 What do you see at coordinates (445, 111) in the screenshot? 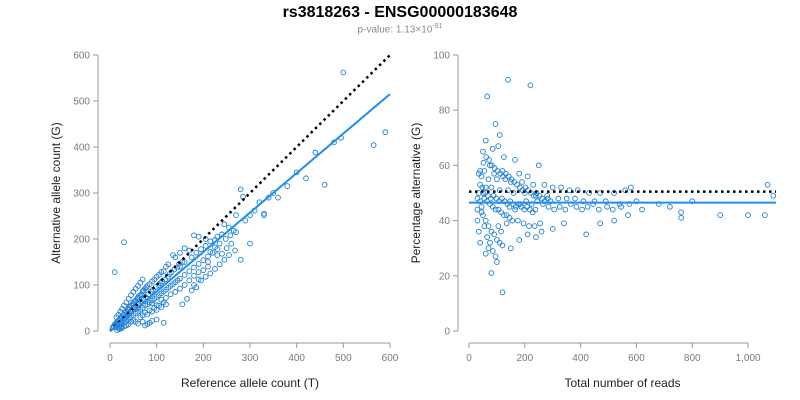
I see `right-y-tick-label: 80` at bounding box center [445, 111].